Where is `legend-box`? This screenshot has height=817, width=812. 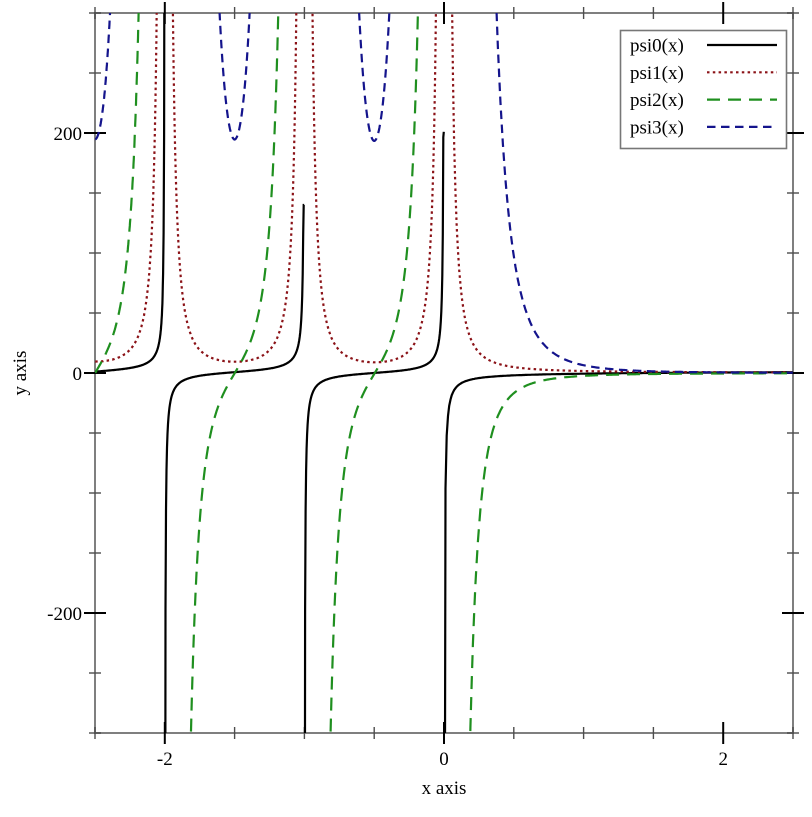
legend-box is located at coordinates (703, 89).